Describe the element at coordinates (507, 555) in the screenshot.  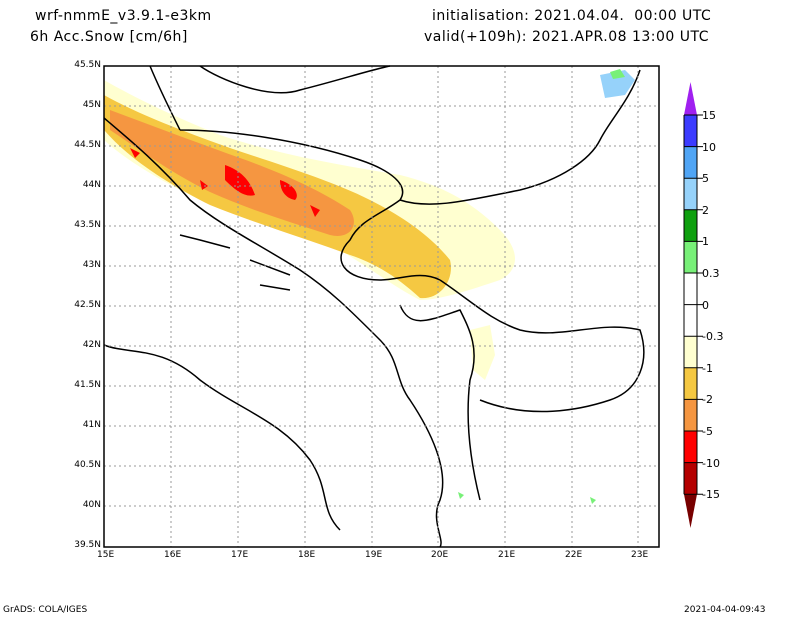
I see `lon-tick-label: 21E` at that location.